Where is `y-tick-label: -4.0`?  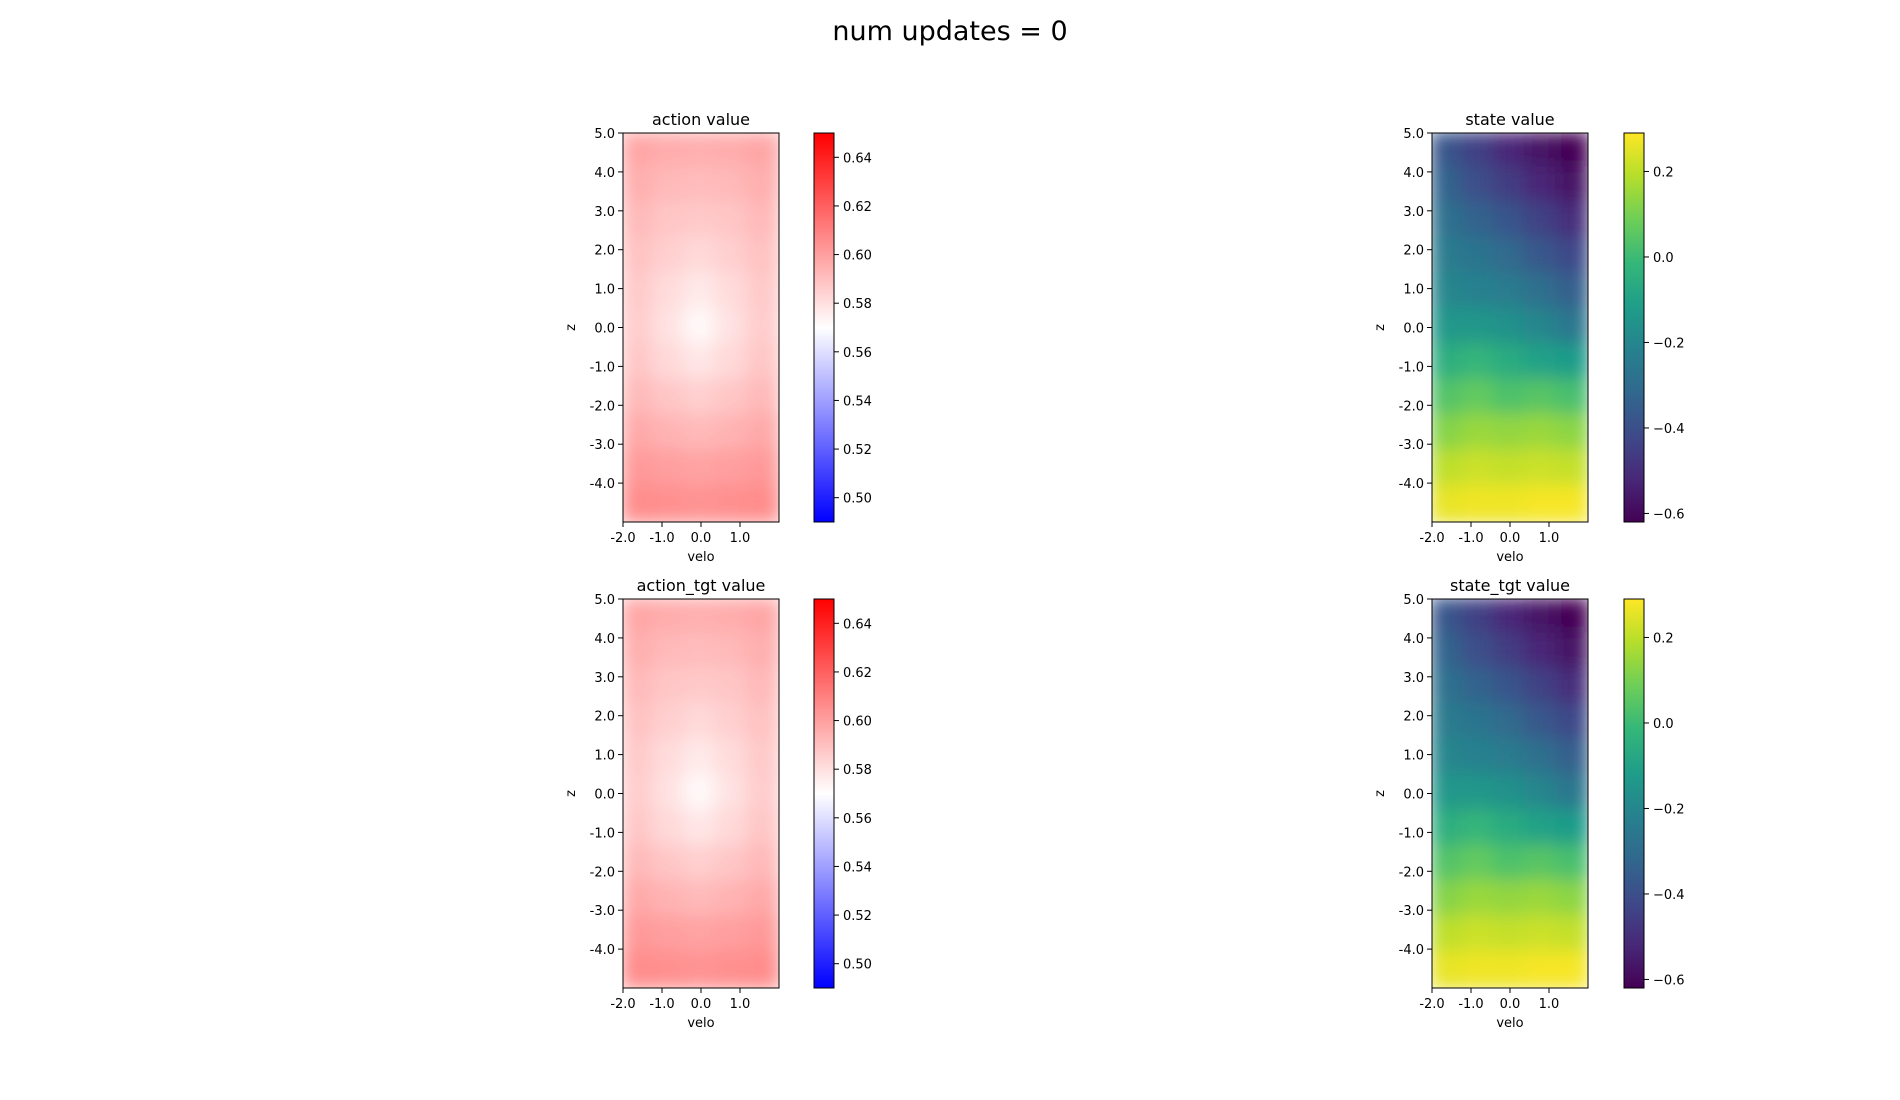
y-tick-label: -4.0 is located at coordinates (602, 950).